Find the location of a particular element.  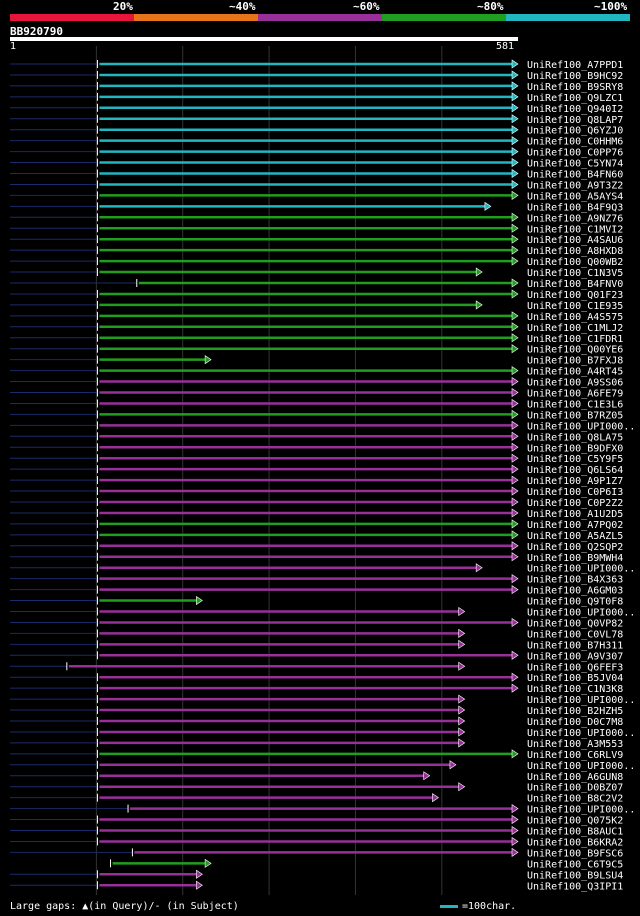

hit-row: UniRef100_C1N3V5 is located at coordinates (316, 273).